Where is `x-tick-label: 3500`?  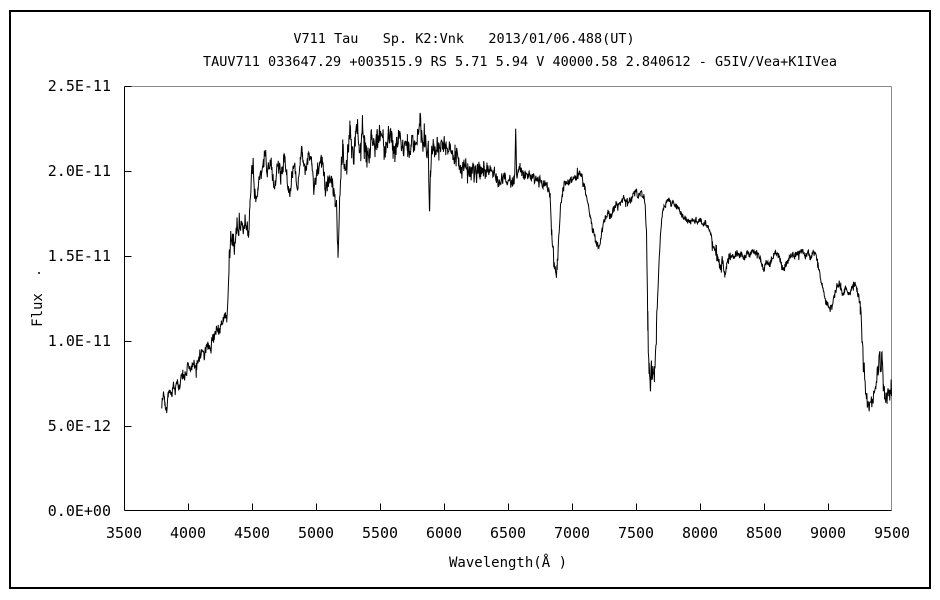 x-tick-label: 3500 is located at coordinates (124, 533).